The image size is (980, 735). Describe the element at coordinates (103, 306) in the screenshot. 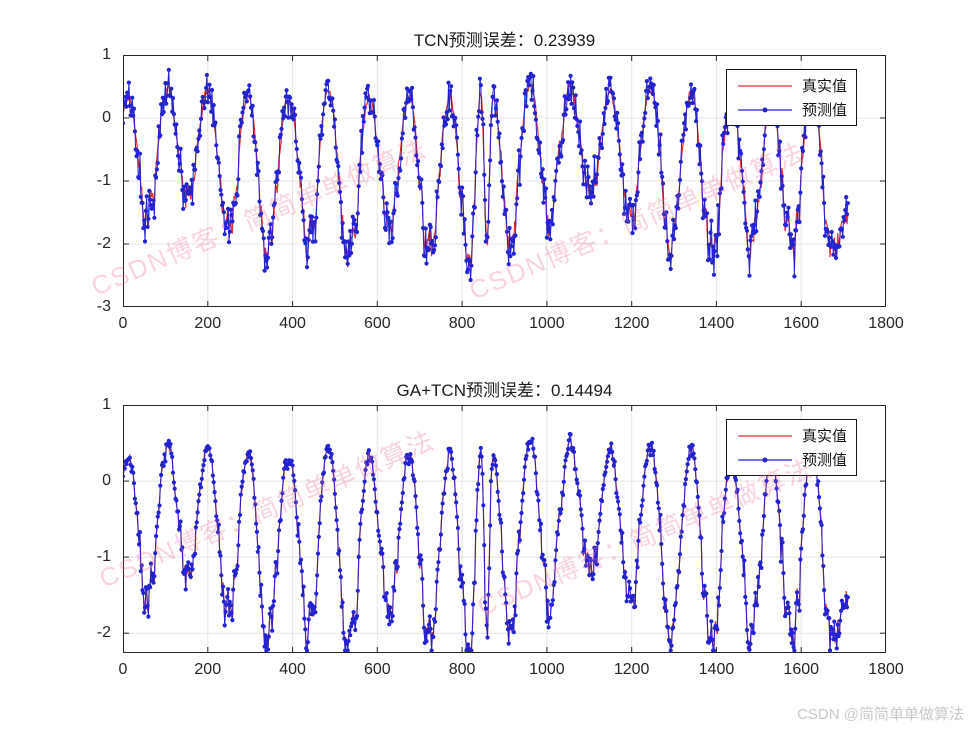

I see `y-tick-label: -3` at that location.